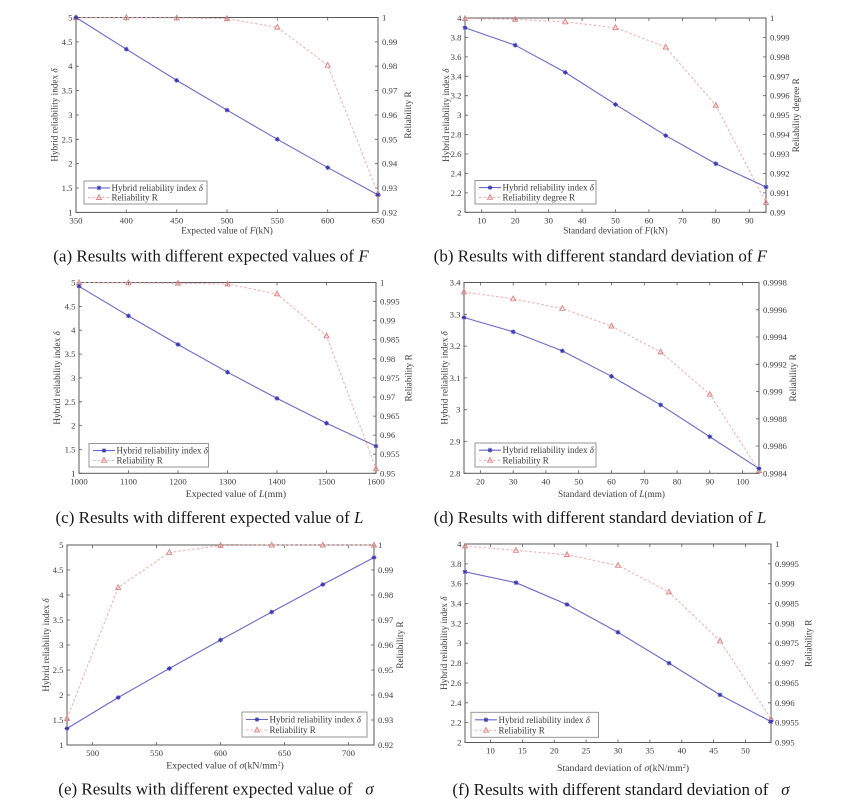 The height and width of the screenshot is (810, 859). Describe the element at coordinates (455, 314) in the screenshot. I see `svg-text: 3.3` at that location.